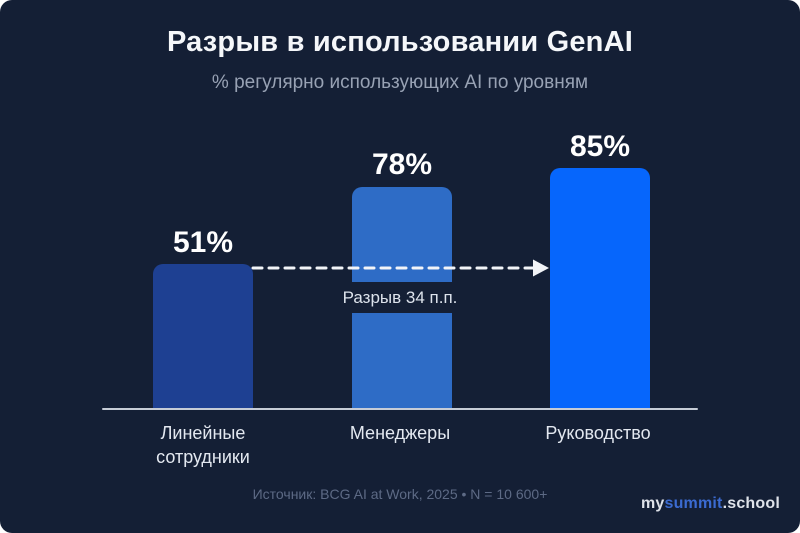 The image size is (800, 533). I want to click on logo-part-summit: summit, so click(693, 503).